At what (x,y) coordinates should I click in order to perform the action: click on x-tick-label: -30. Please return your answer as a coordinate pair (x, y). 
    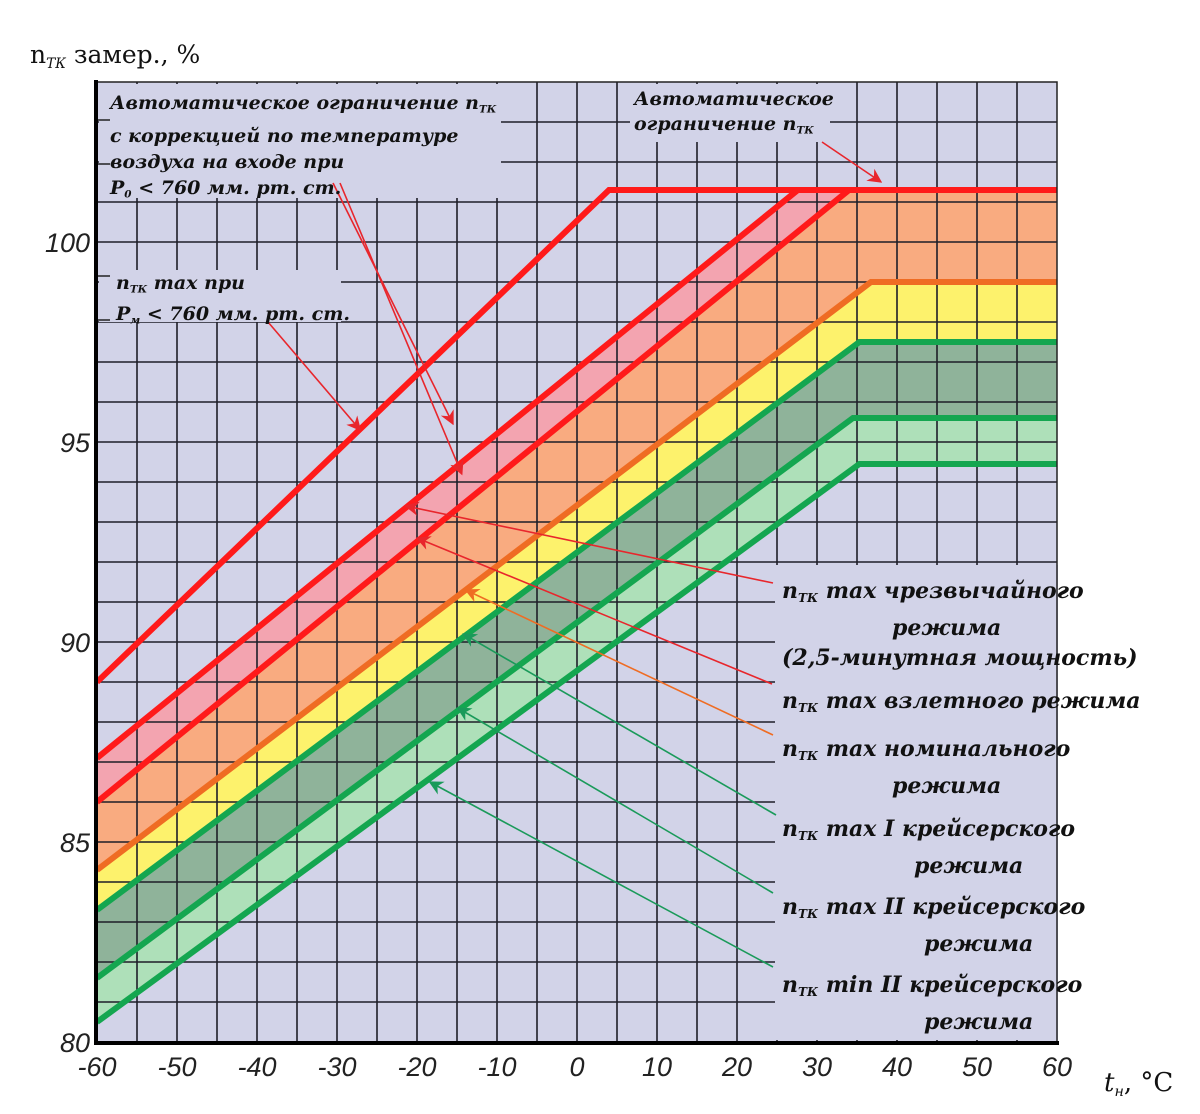
    Looking at the image, I should click on (336, 1067).